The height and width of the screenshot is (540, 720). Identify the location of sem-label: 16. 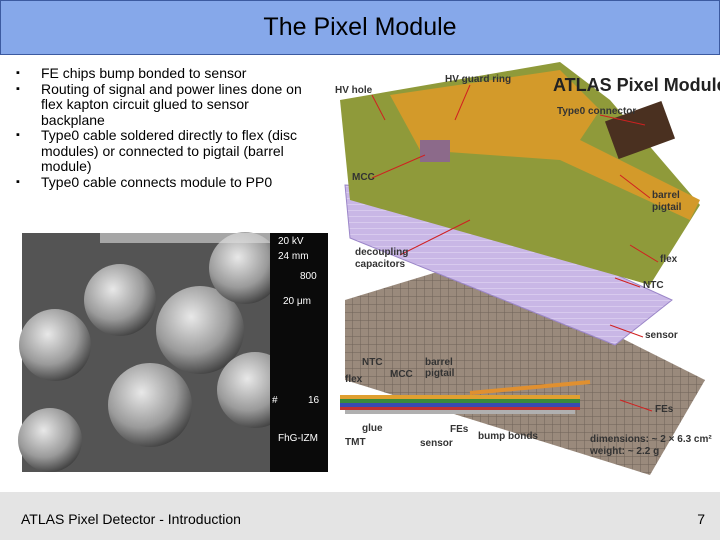
(314, 400).